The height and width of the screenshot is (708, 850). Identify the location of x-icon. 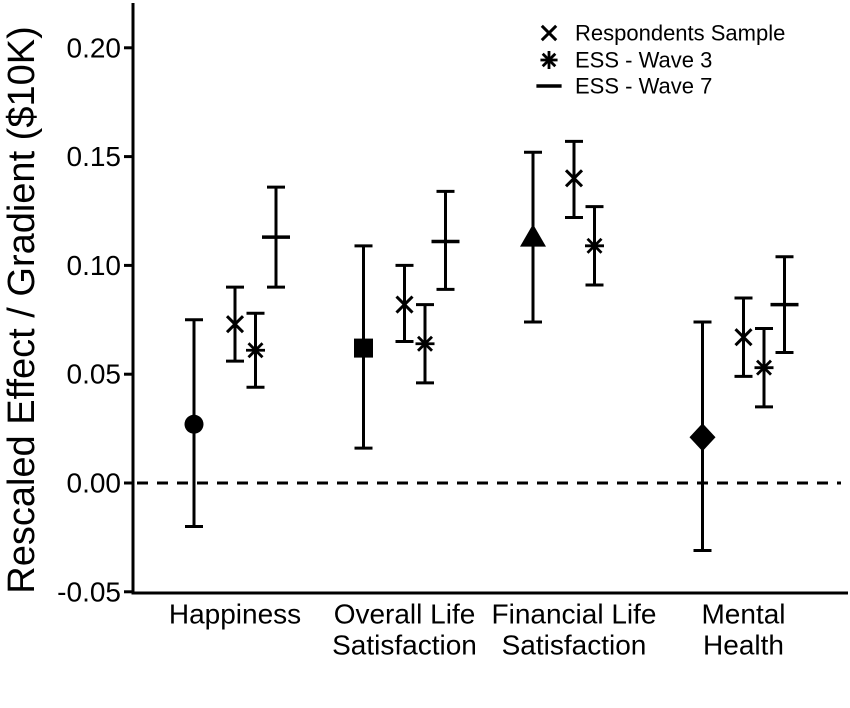
(549, 33).